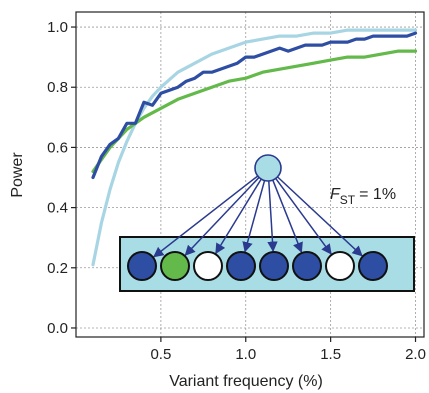 This screenshot has height=393, width=429. Describe the element at coordinates (348, 200) in the screenshot. I see `fst-subscript: ST` at that location.